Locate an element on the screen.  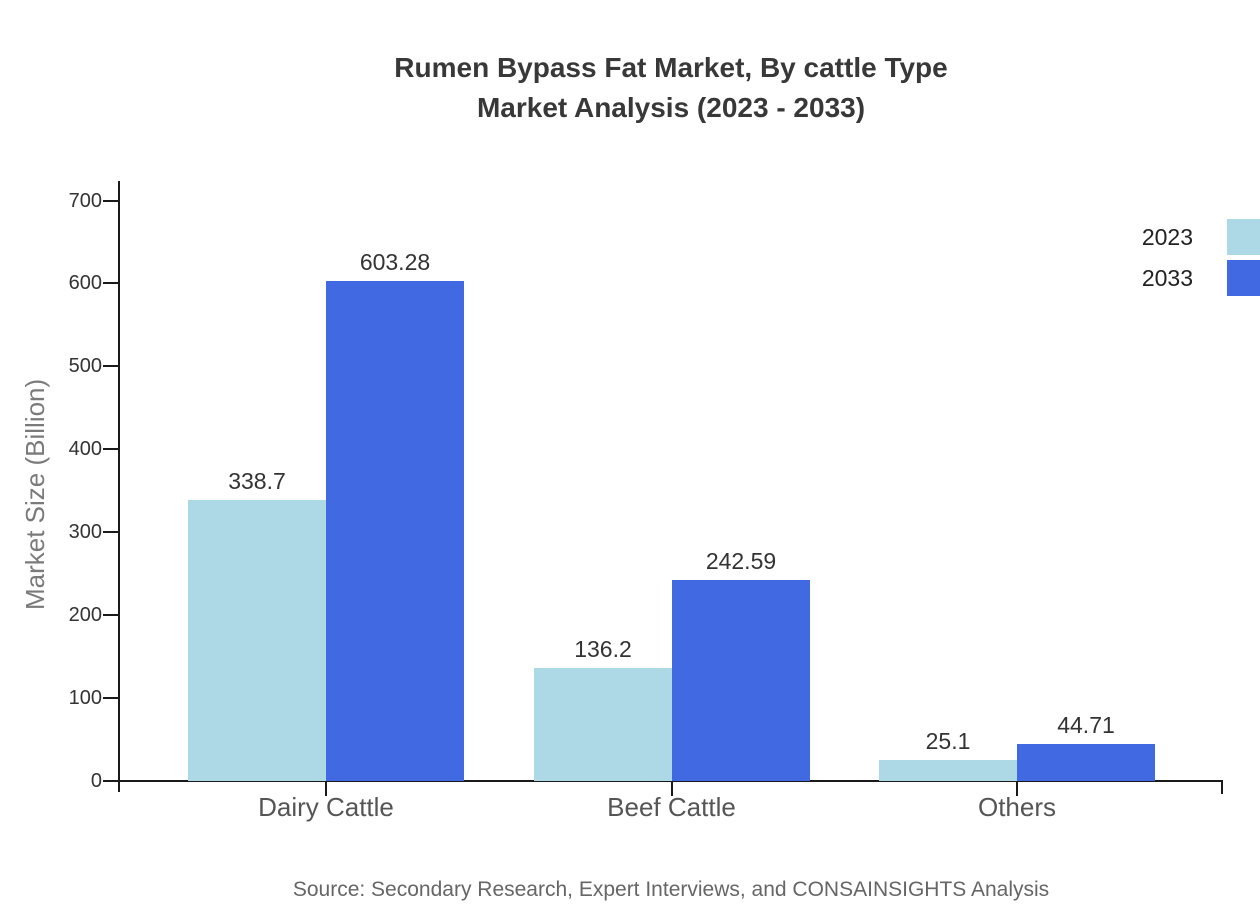
y-tick-label: 500 is located at coordinates (85, 366).